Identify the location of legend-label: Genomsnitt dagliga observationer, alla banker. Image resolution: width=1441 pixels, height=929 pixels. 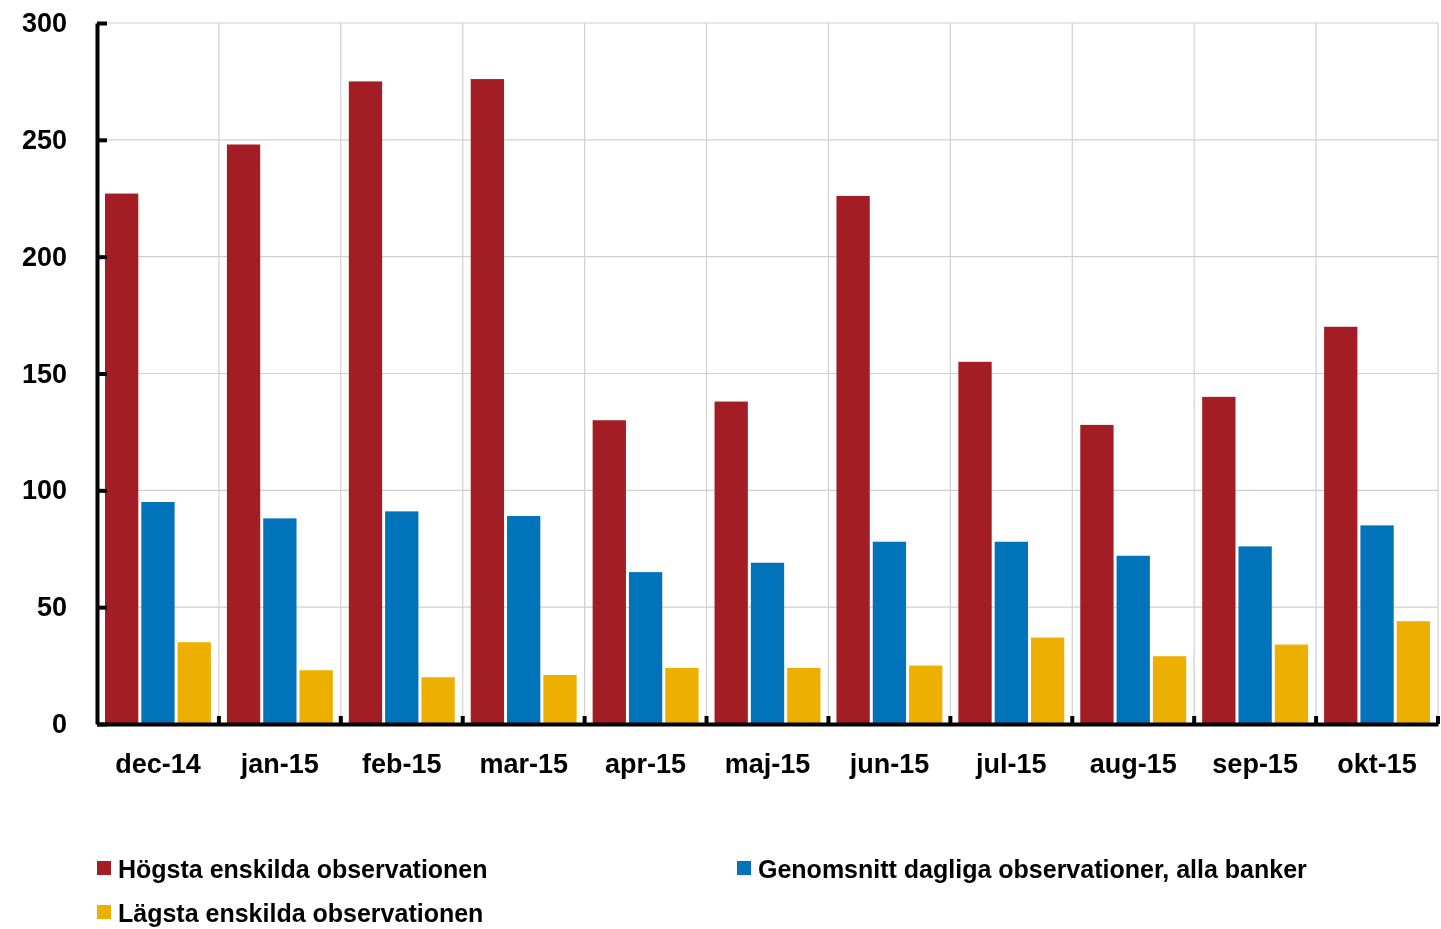
(1033, 868).